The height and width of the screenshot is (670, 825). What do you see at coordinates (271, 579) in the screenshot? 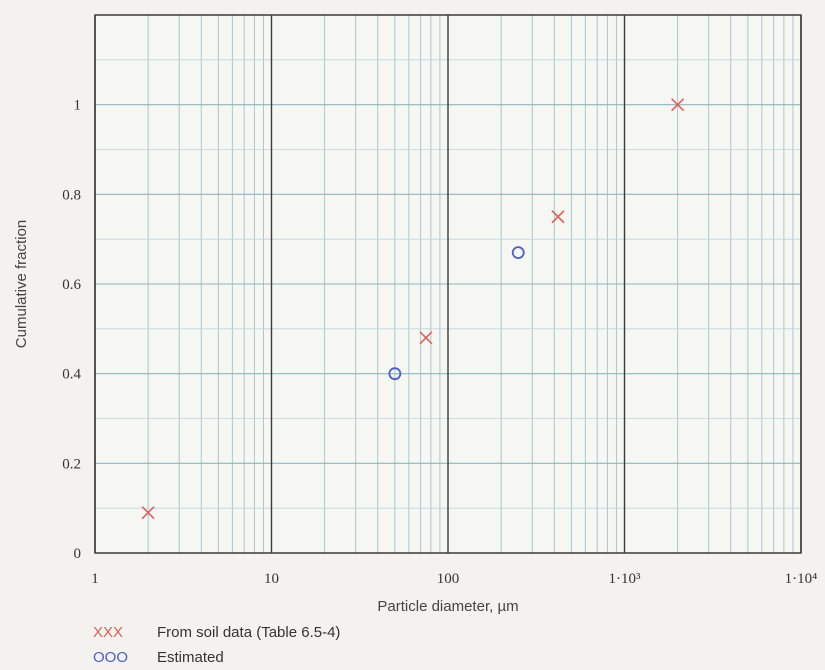
I see `x-tick-label: 10` at bounding box center [271, 579].